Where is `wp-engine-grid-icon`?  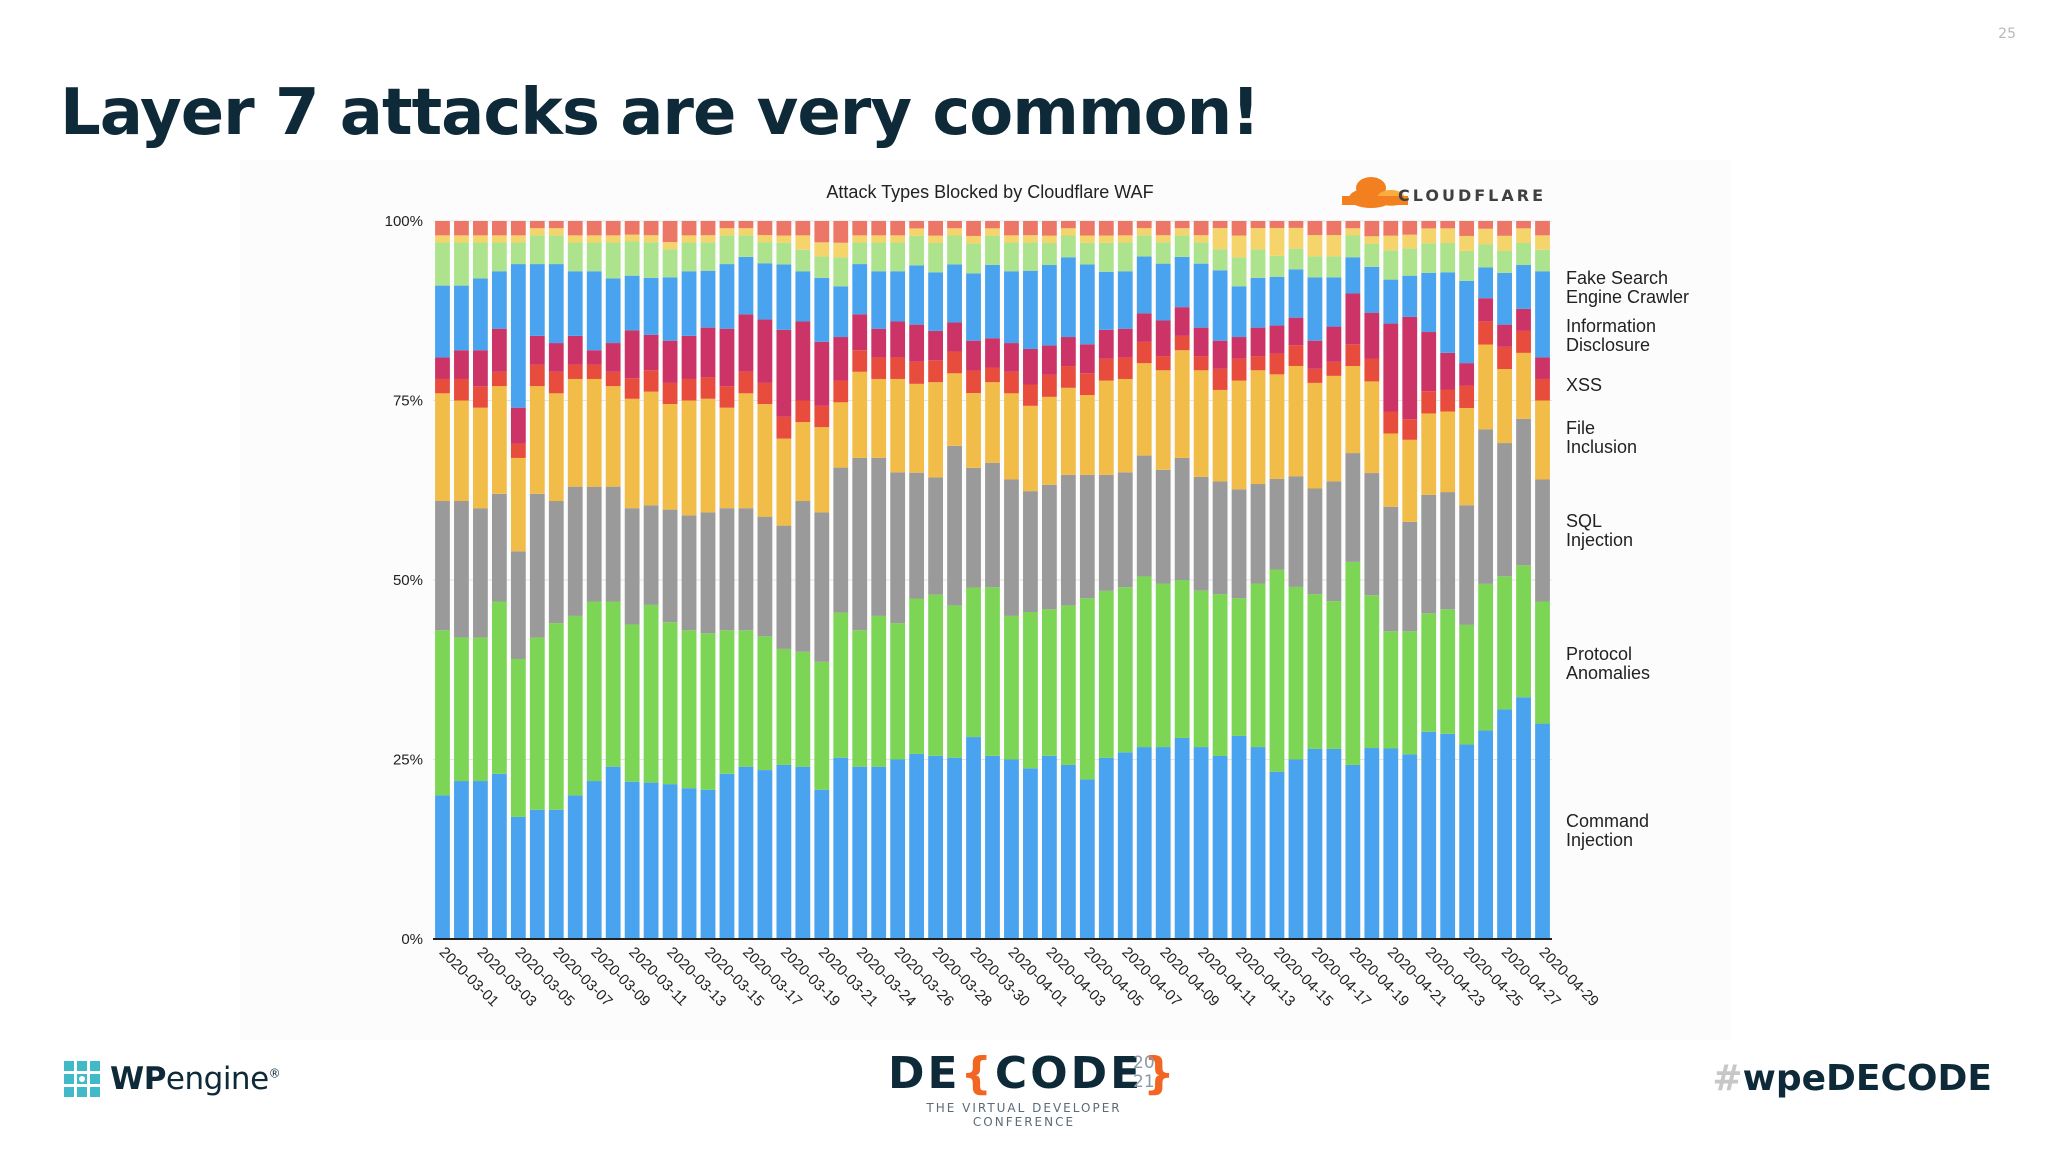 wp-engine-grid-icon is located at coordinates (82, 1079).